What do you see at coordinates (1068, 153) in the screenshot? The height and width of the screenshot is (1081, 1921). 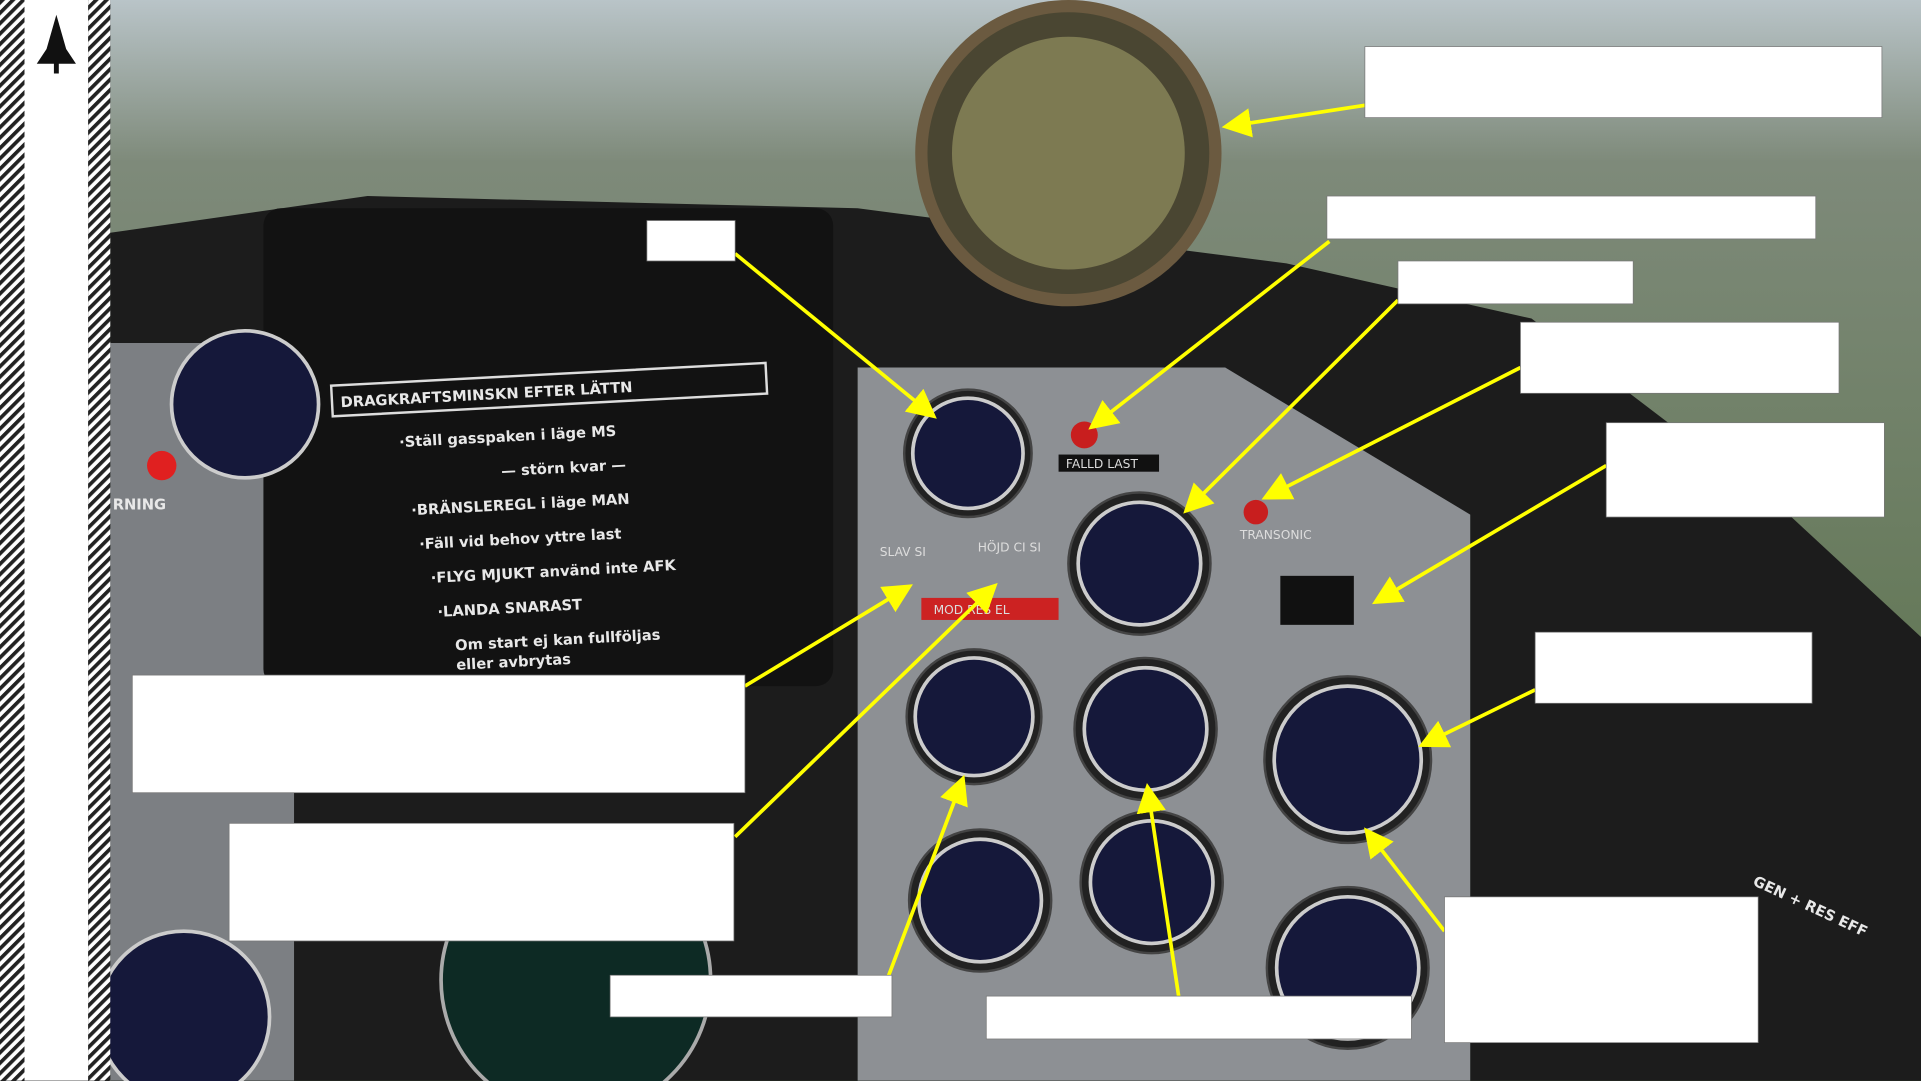 I see `sight-glass` at bounding box center [1068, 153].